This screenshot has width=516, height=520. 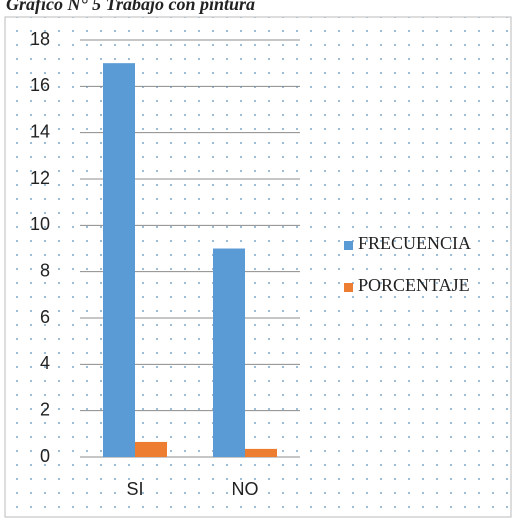 I want to click on y-tick-label: 0, so click(x=45, y=456).